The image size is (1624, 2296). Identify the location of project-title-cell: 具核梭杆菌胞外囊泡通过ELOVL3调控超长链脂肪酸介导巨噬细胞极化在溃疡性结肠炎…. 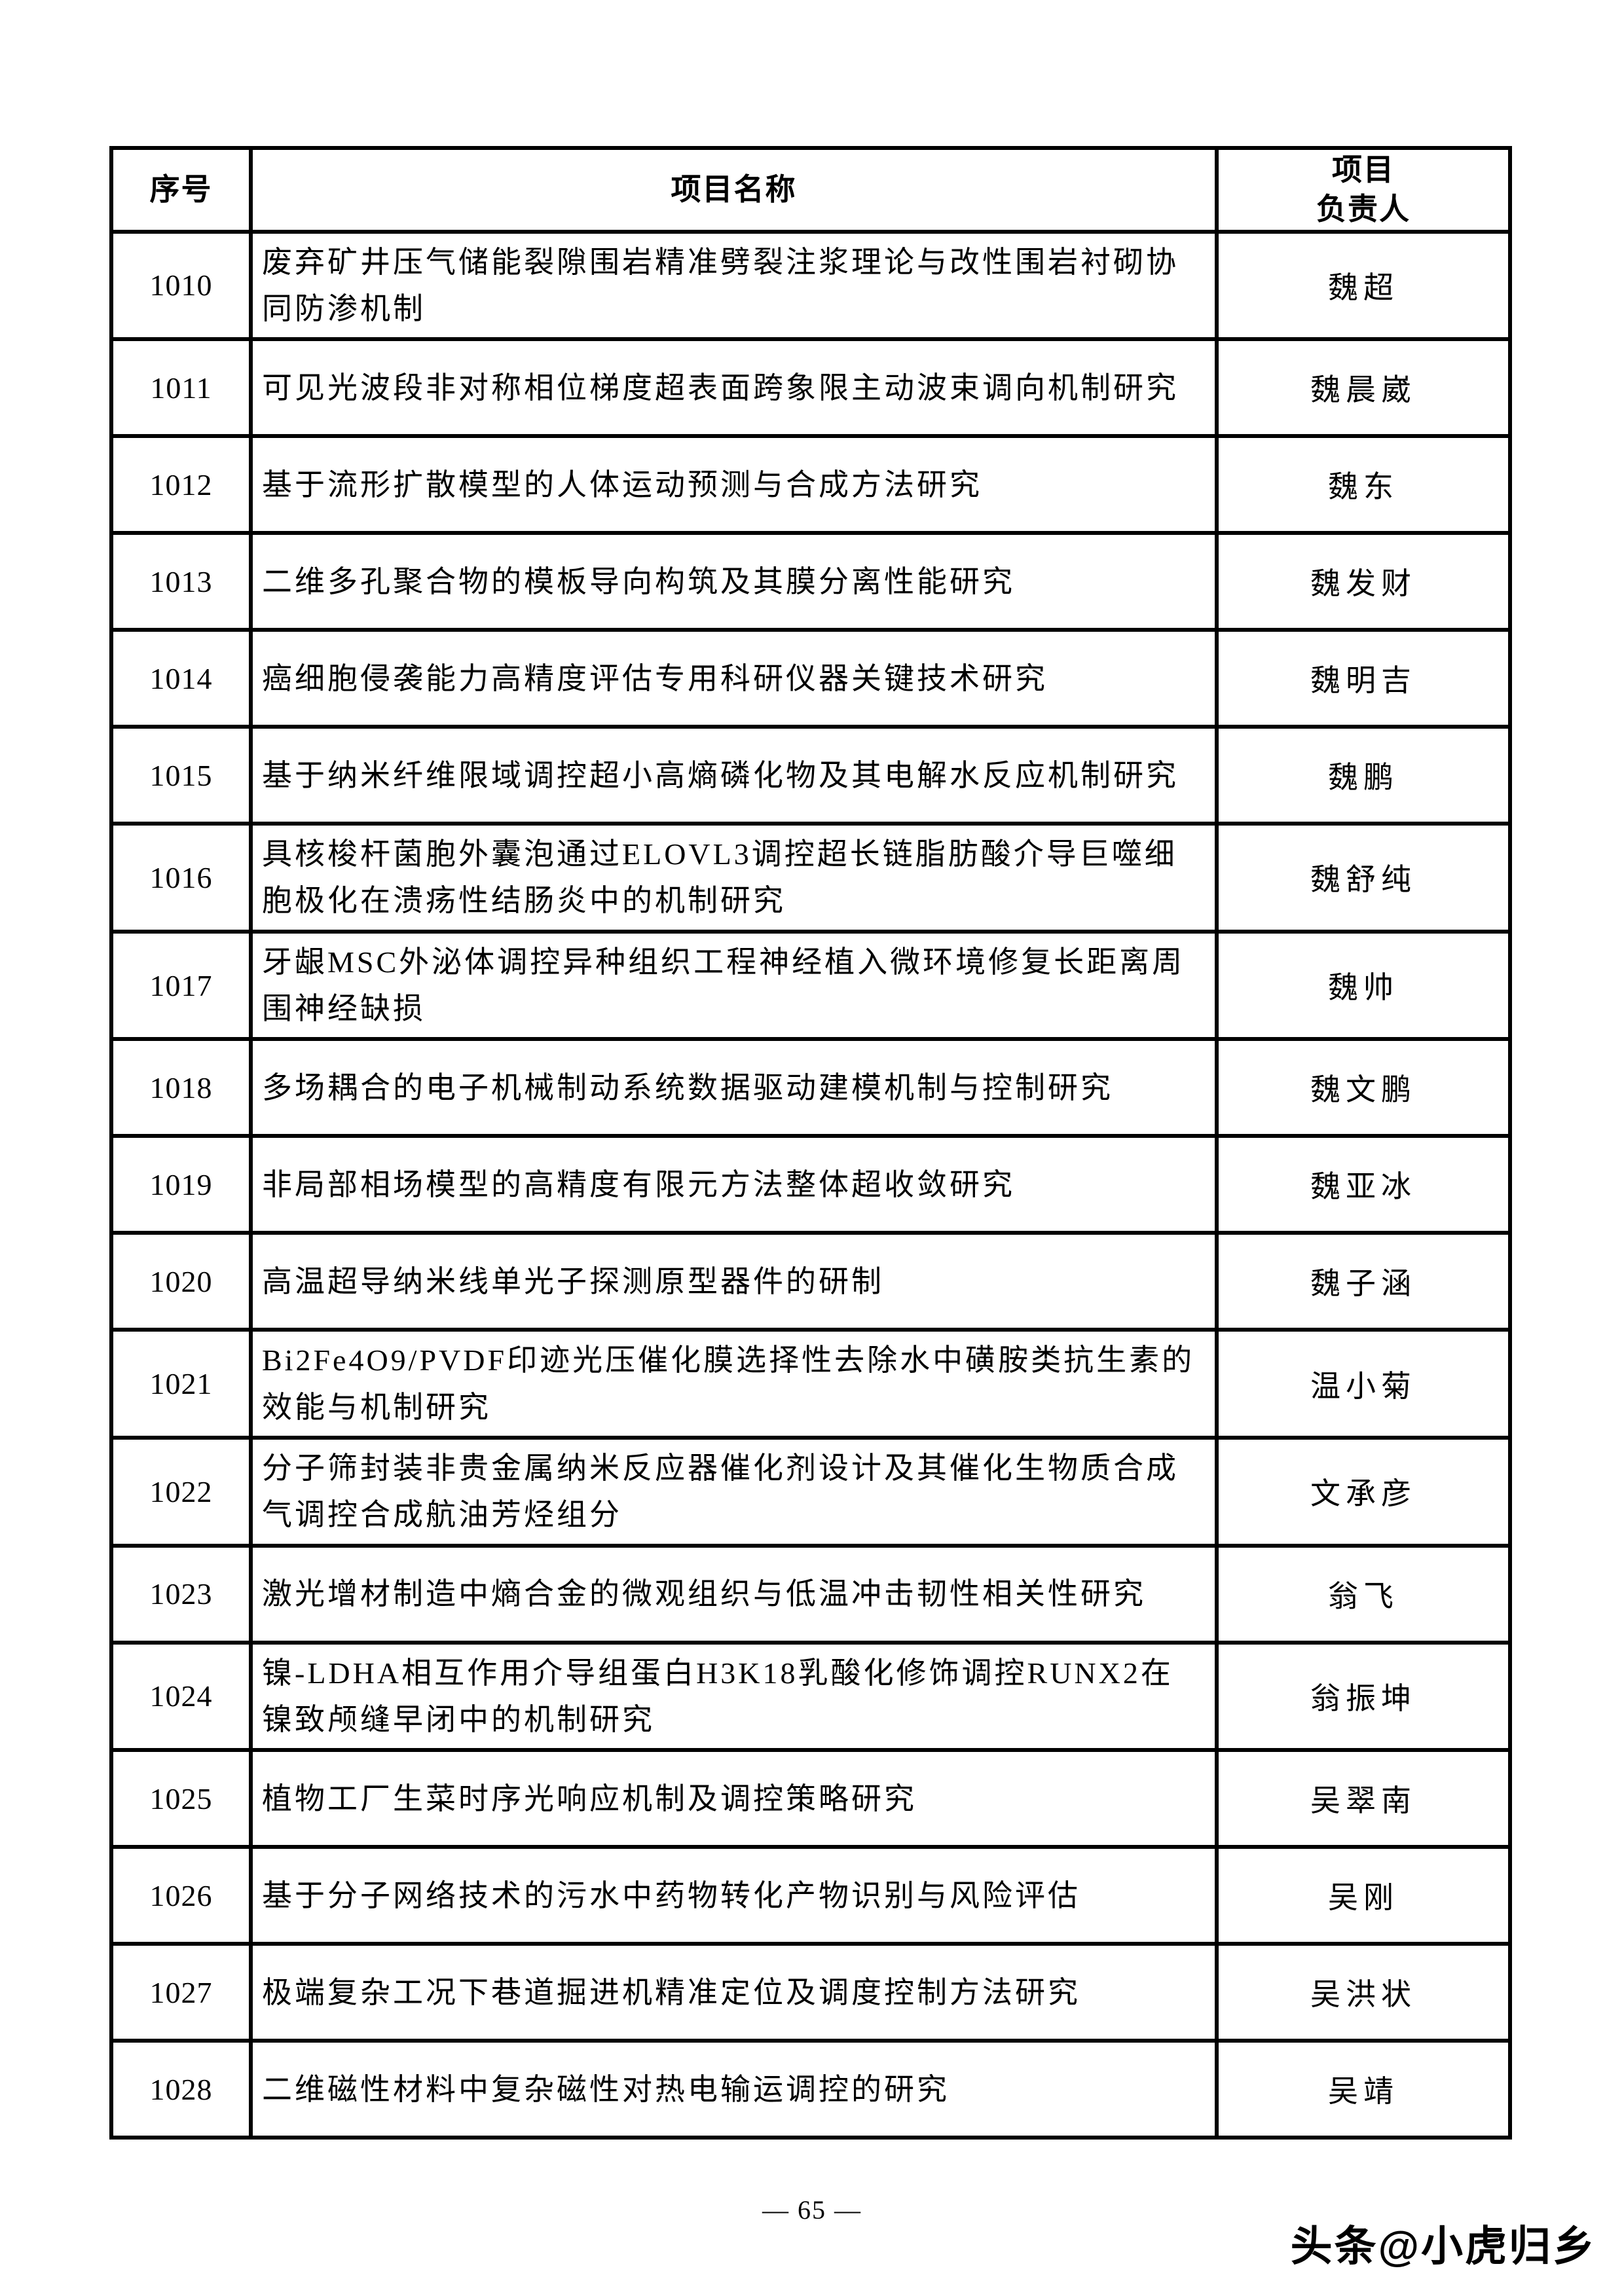
(734, 878).